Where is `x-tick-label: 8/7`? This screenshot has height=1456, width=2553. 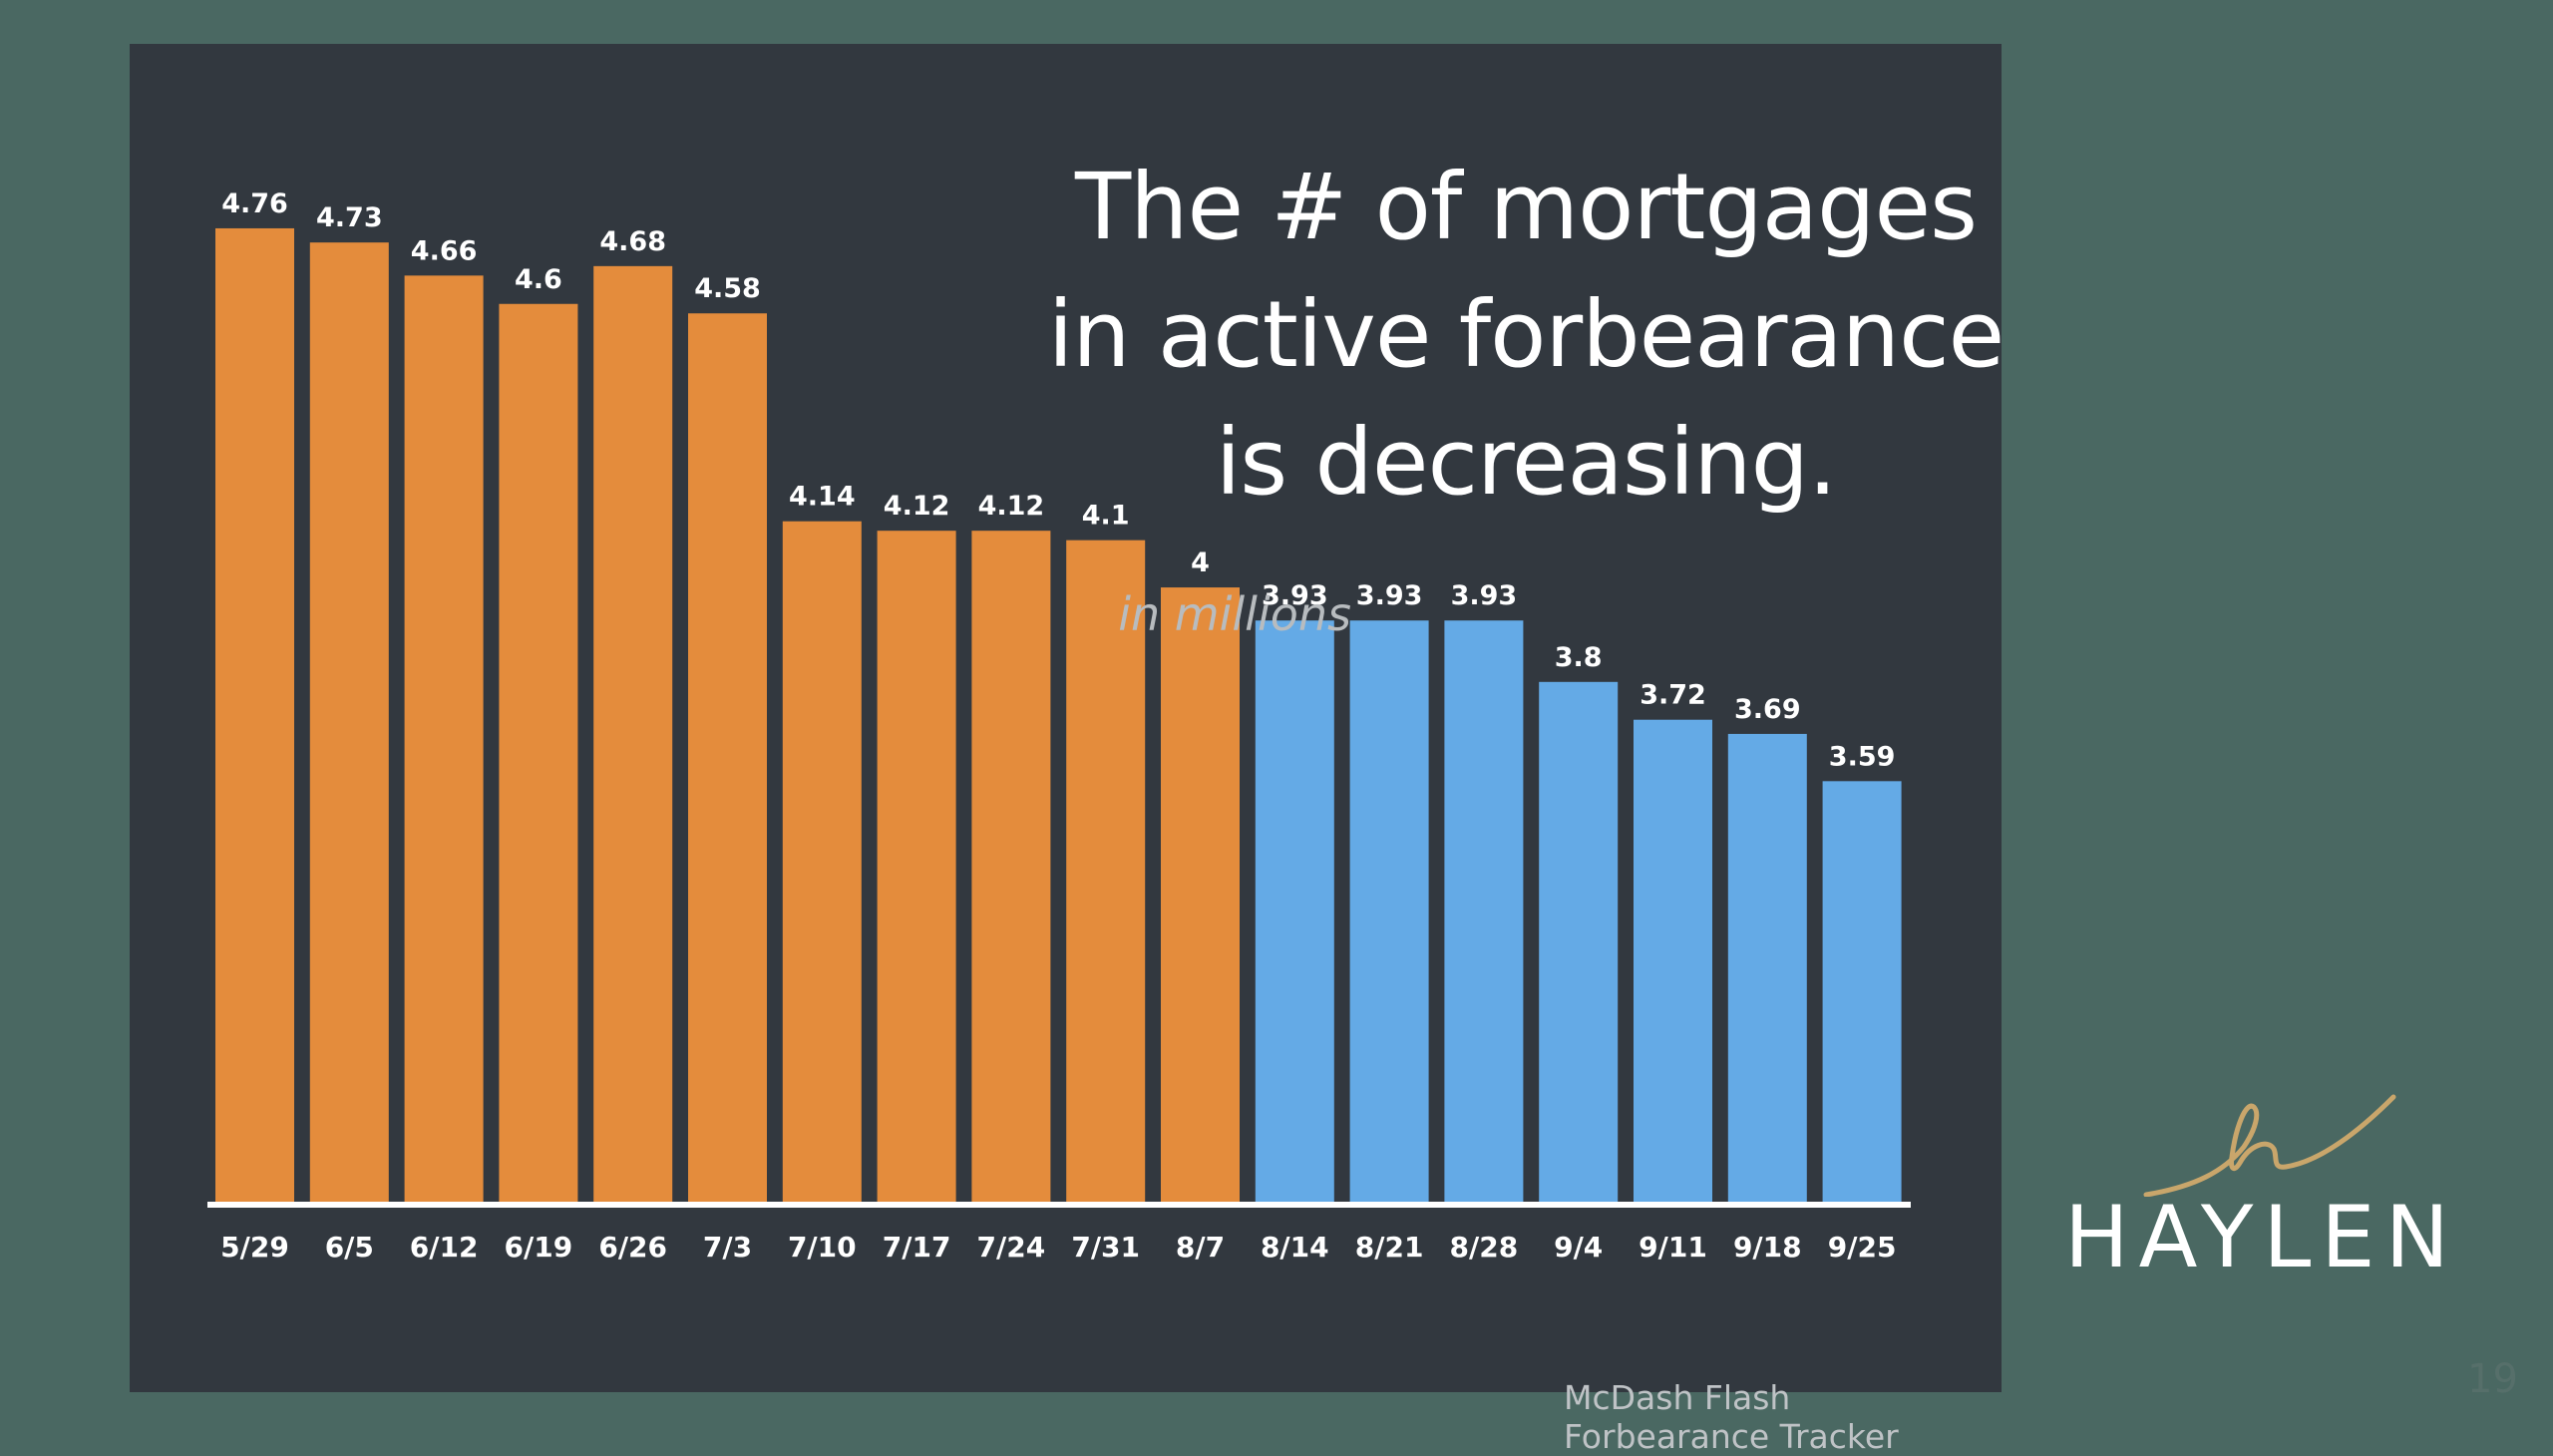
x-tick-label: 8/7 is located at coordinates (1201, 1247).